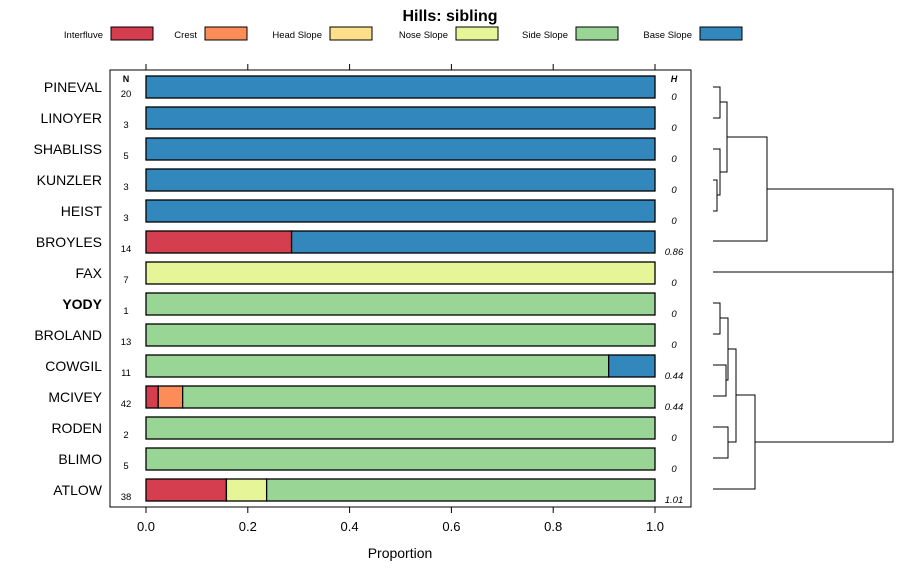 The height and width of the screenshot is (585, 900). I want to click on row-n-heist: 3, so click(125, 218).